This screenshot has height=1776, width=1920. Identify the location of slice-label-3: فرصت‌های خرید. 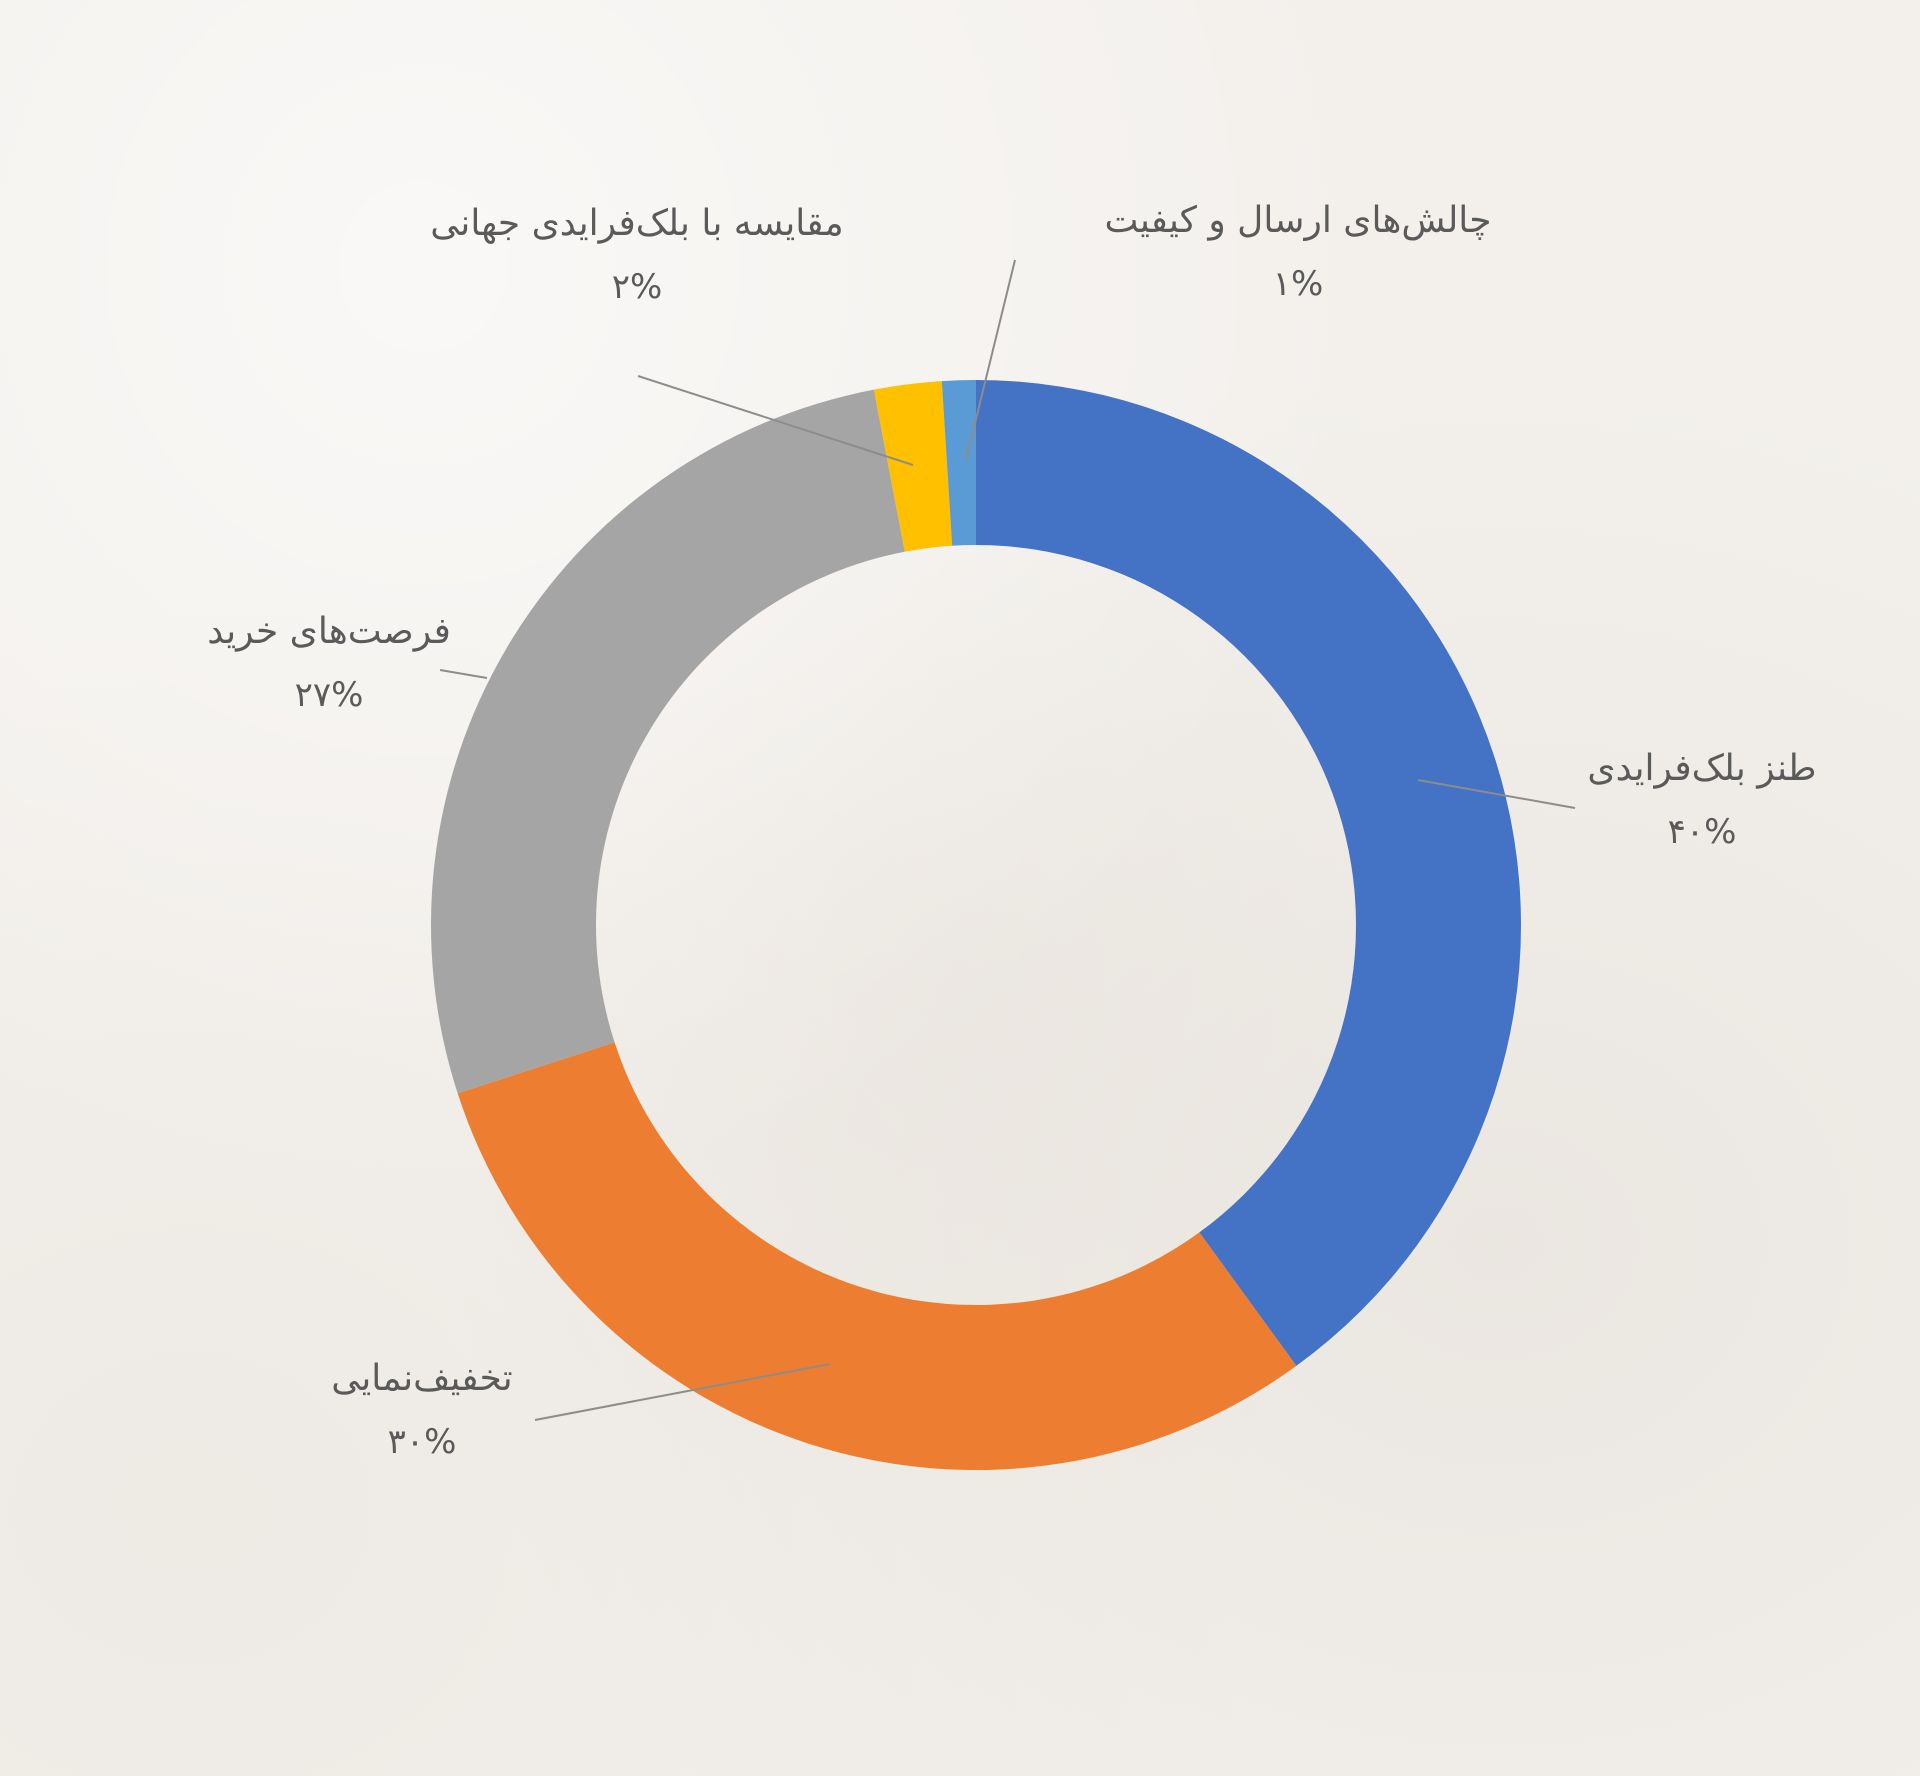
(329, 631).